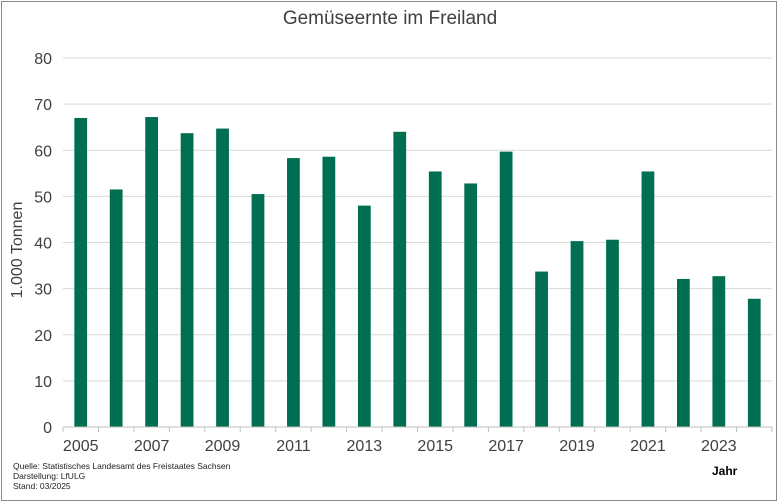 Image resolution: width=780 pixels, height=504 pixels. I want to click on x-tick-label: 2019, so click(577, 446).